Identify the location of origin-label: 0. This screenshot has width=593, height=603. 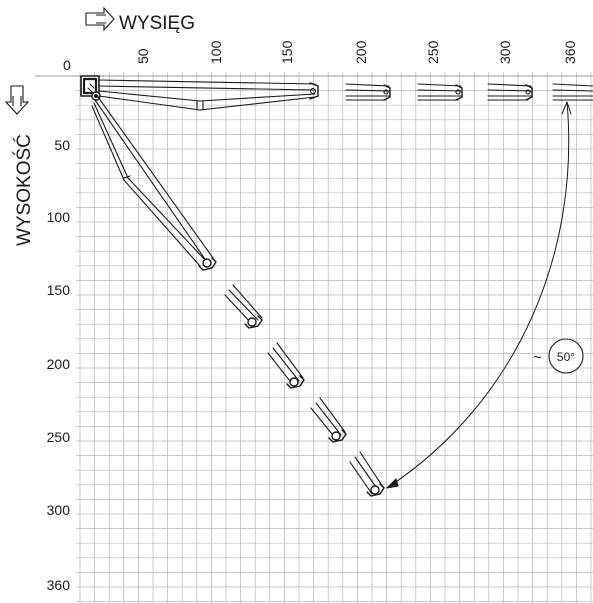
(67, 65).